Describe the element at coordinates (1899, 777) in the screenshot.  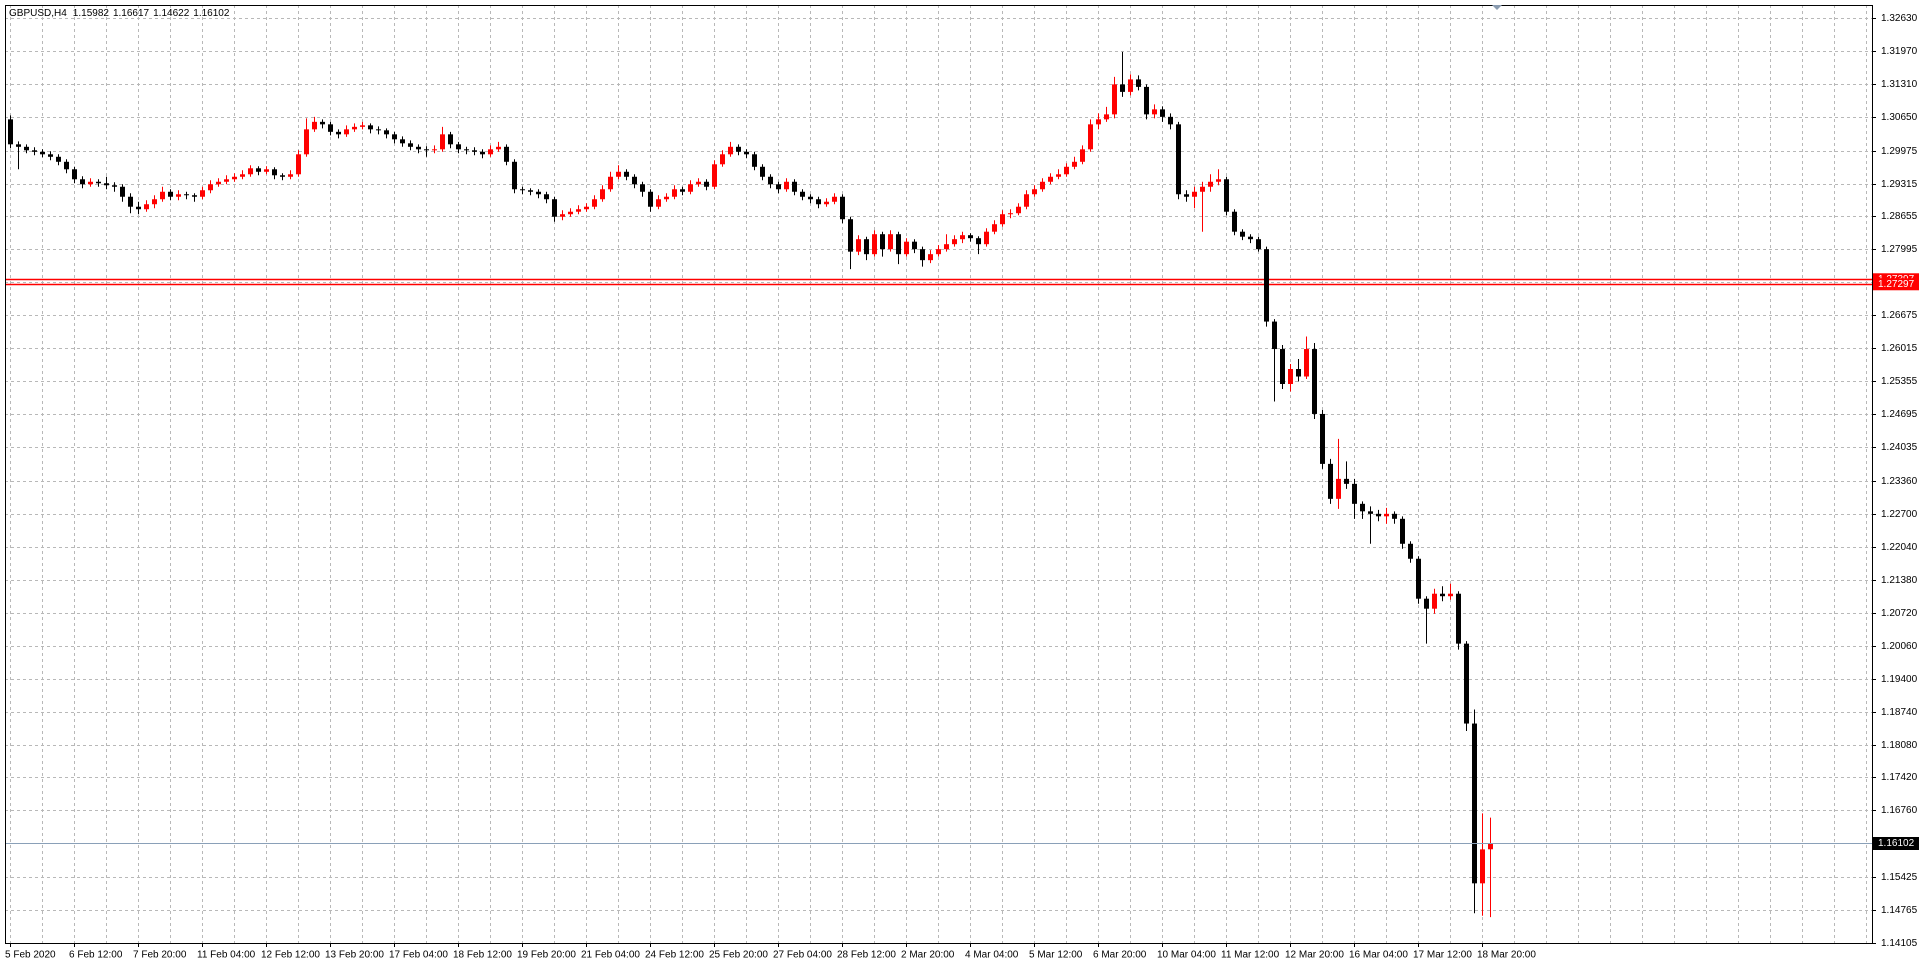
I see `y-tick-label: 1.17420` at that location.